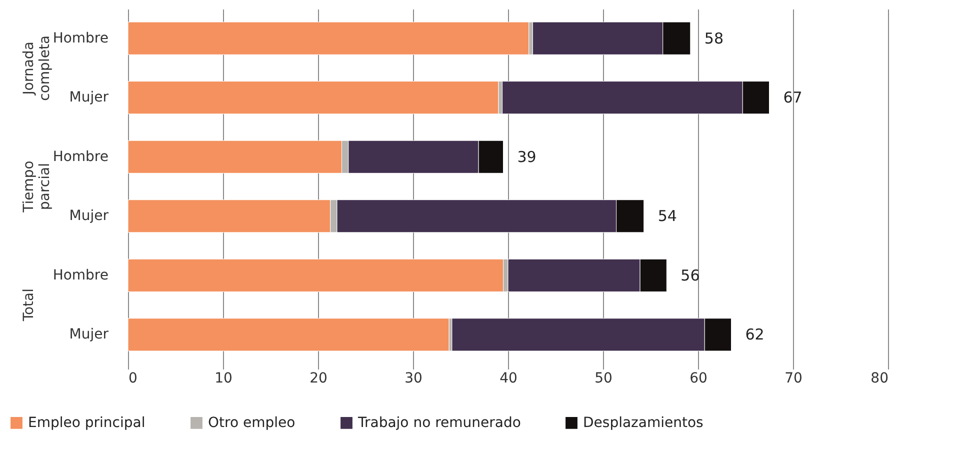  I want to click on x-tick-label: 30, so click(413, 378).